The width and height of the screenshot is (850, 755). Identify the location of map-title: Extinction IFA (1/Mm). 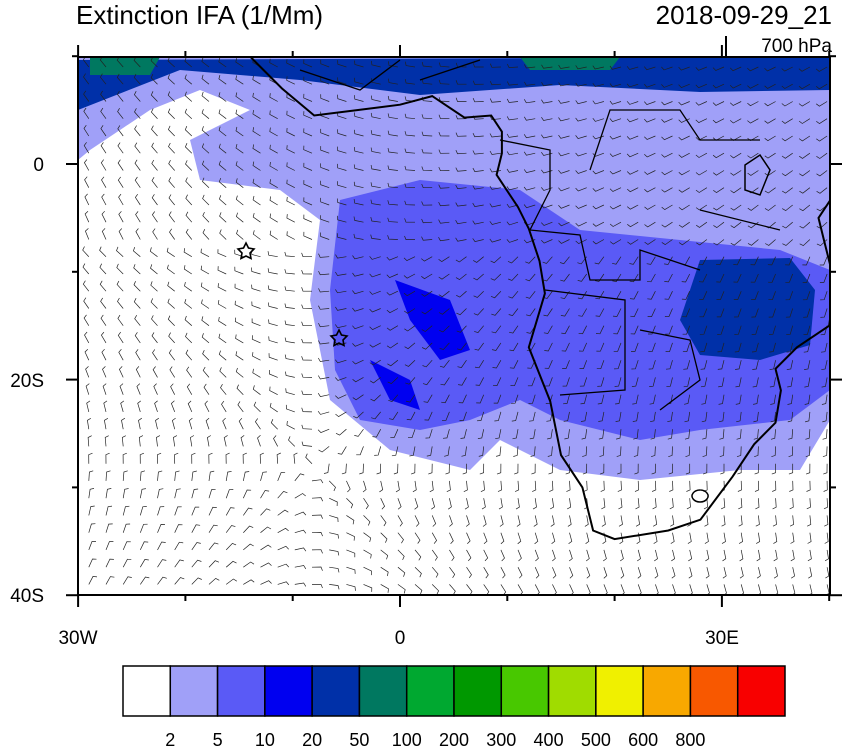
(199, 15).